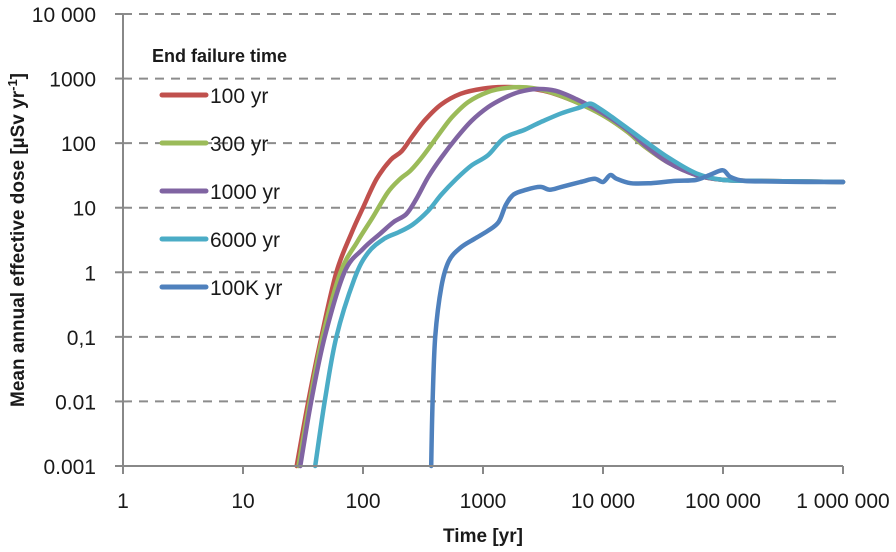 The image size is (896, 552). Describe the element at coordinates (723, 501) in the screenshot. I see `x-tick-label: 100 000` at that location.